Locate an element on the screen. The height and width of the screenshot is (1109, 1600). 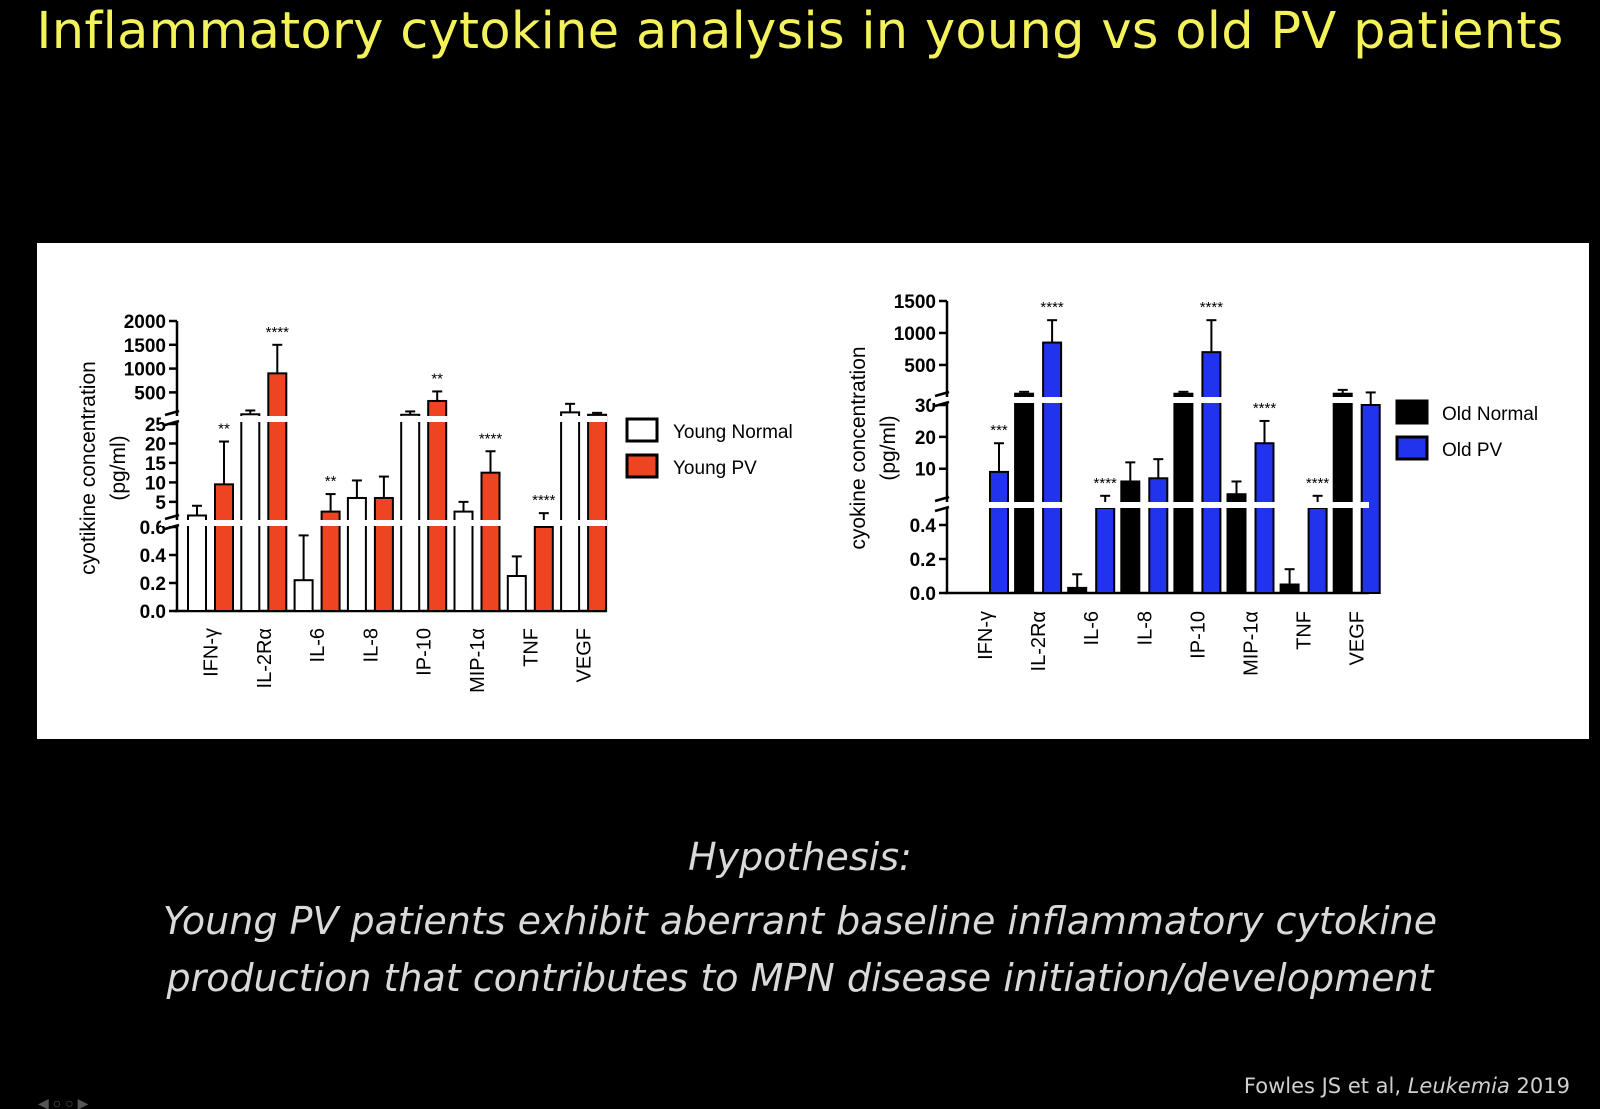
hypothesis-heading: Hypothesis: is located at coordinates (800, 857).